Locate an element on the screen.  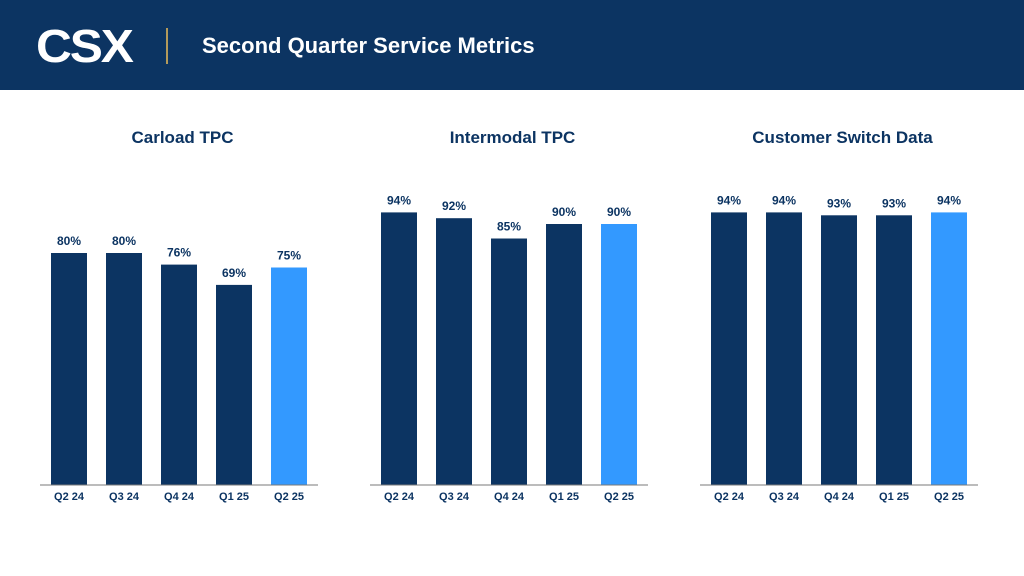
header-divider is located at coordinates (167, 46).